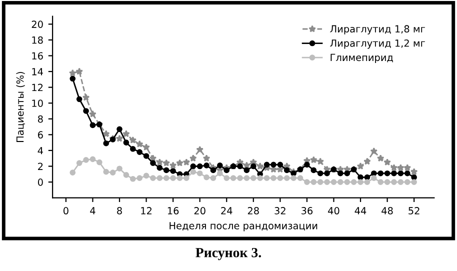 Image resolution: width=457 pixels, height=271 pixels. What do you see at coordinates (40, 135) in the screenshot?
I see `y-tick-label: 6` at bounding box center [40, 135].